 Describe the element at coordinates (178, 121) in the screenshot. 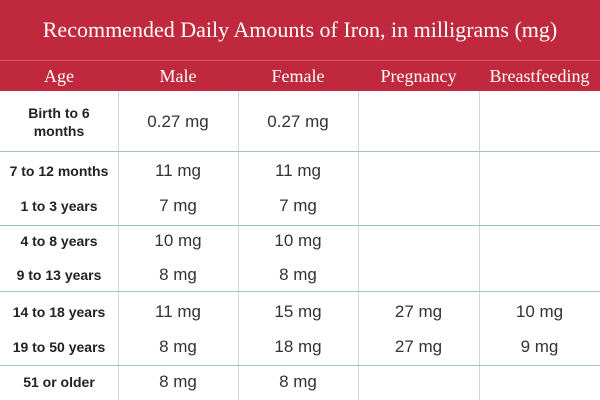

I see `male-cell: 0.27 mg` at that location.